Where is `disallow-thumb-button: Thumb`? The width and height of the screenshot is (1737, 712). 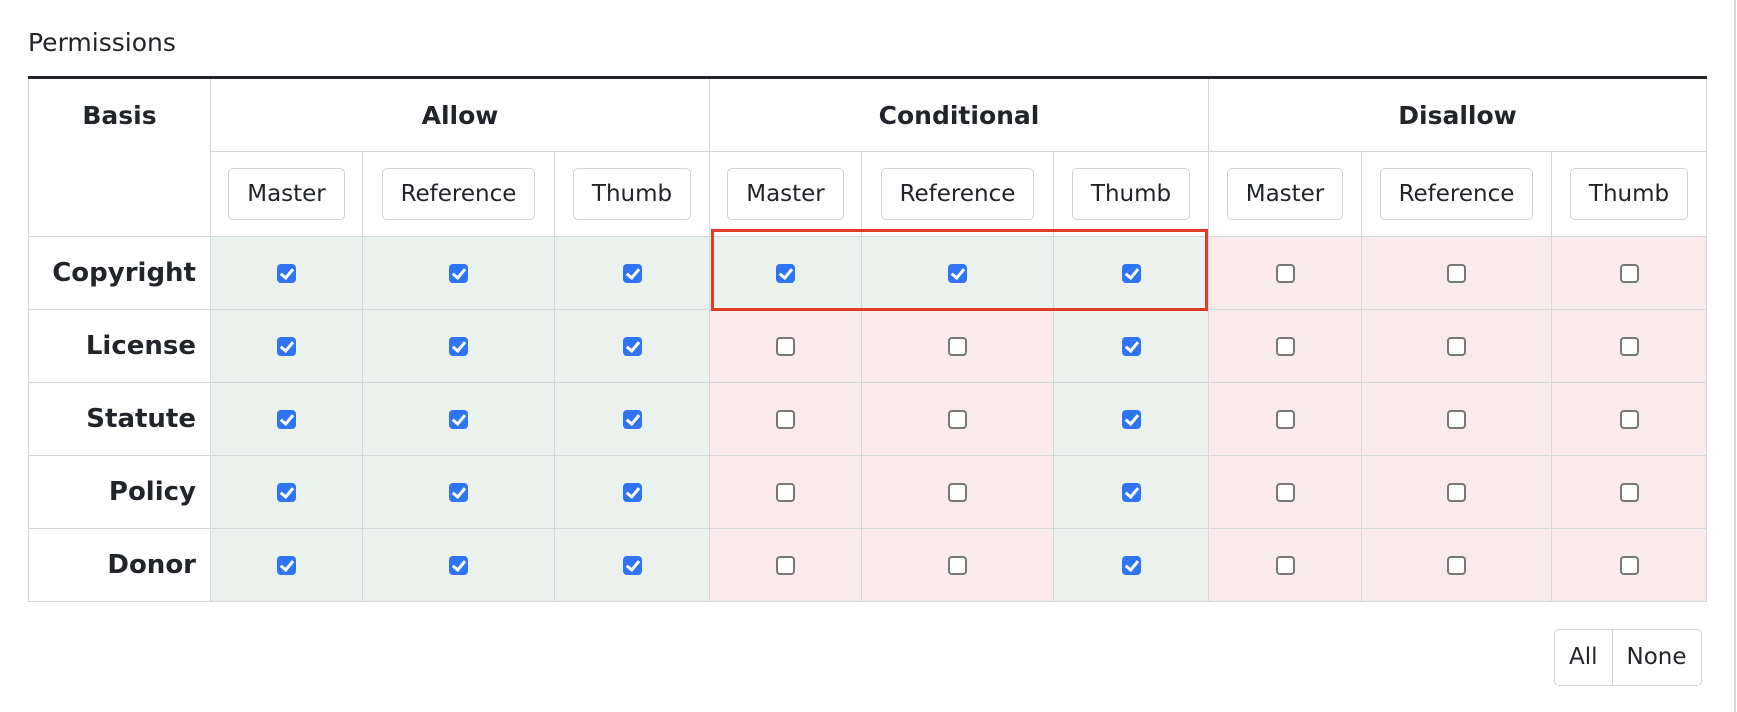 disallow-thumb-button: Thumb is located at coordinates (1629, 194).